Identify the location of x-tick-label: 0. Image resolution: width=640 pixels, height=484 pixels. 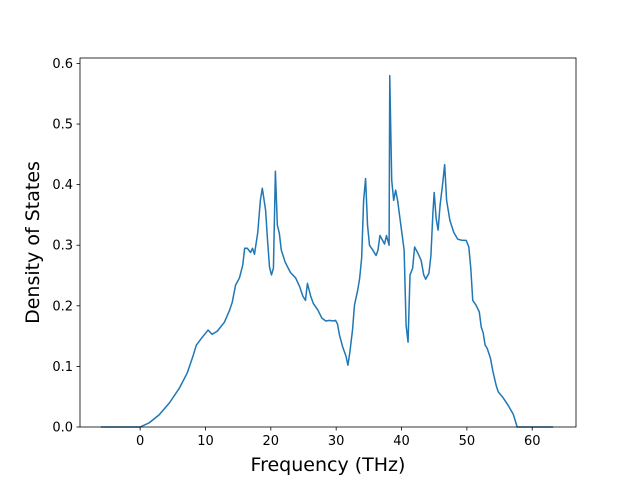
(140, 441).